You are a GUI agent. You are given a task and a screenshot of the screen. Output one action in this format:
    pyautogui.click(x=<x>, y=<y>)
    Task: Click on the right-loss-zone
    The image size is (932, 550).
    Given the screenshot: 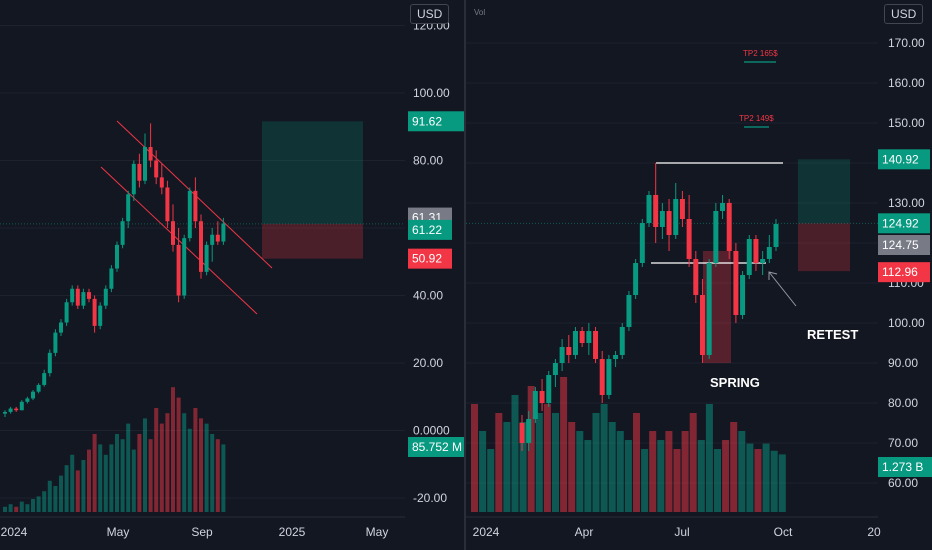 What is the action you would take?
    pyautogui.click(x=824, y=247)
    